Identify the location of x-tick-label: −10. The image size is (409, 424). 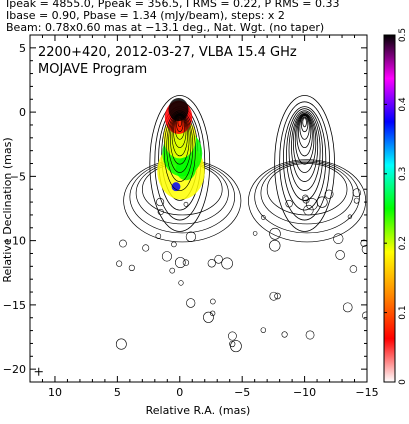
(304, 392).